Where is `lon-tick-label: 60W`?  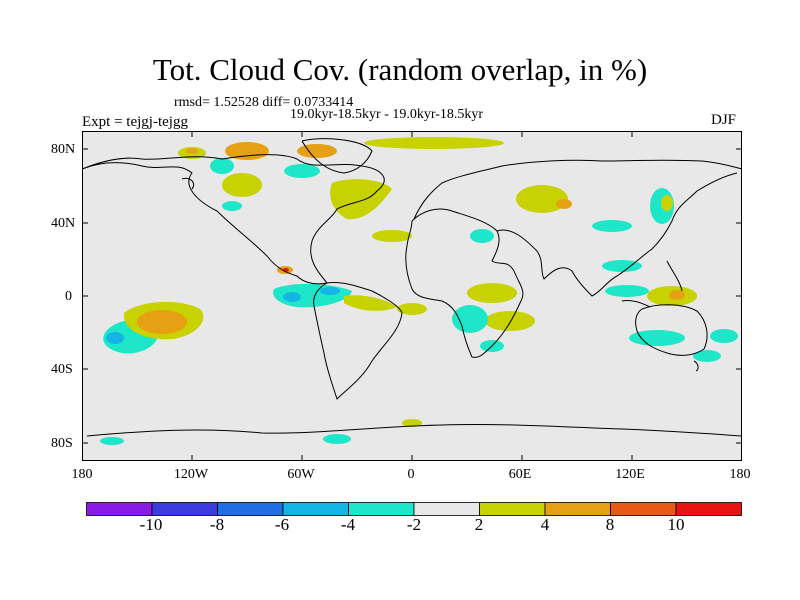
lon-tick-label: 60W is located at coordinates (301, 474).